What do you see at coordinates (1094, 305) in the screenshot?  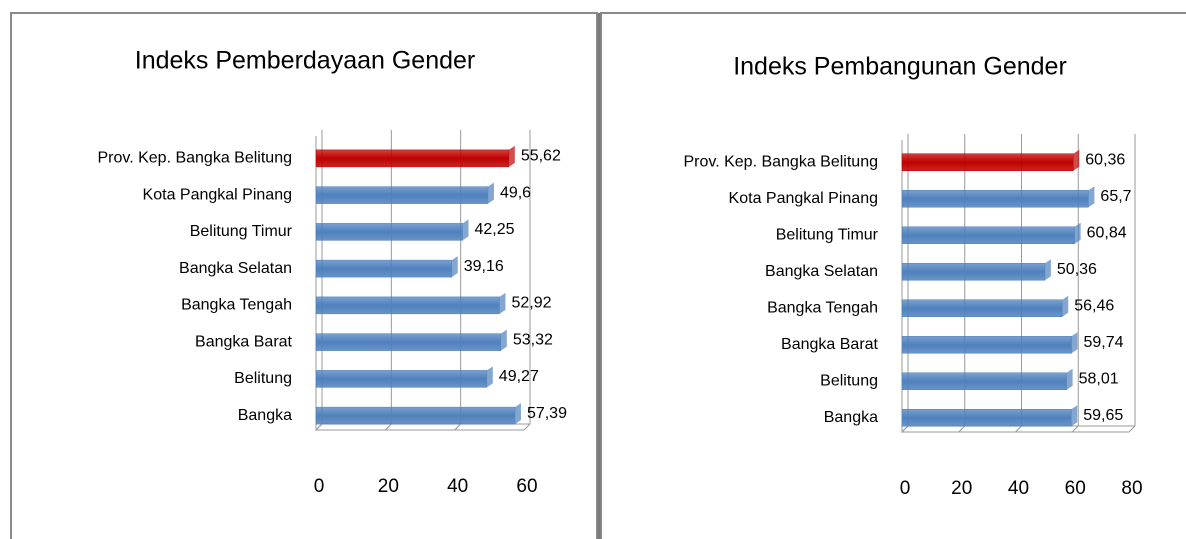 I see `value-label: 56,46` at bounding box center [1094, 305].